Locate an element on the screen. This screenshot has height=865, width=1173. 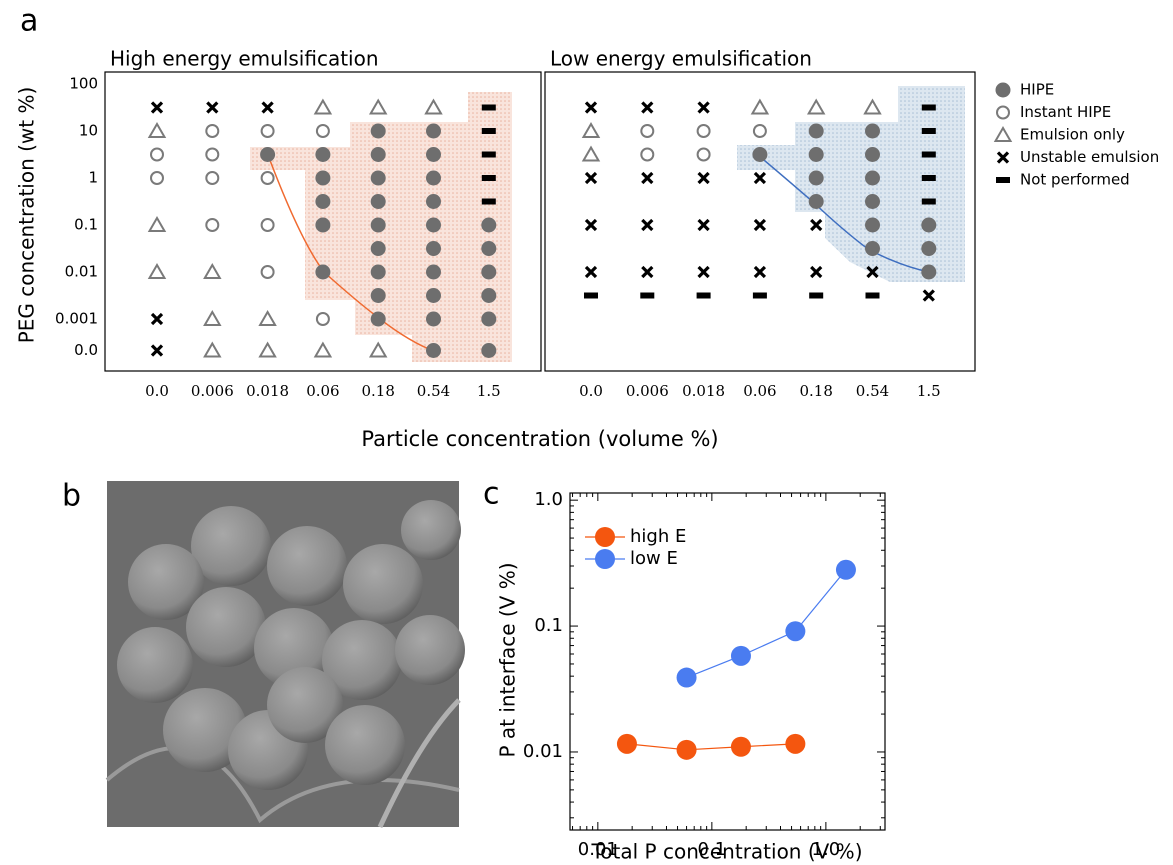
x-tick-label: 1.0 is located at coordinates (826, 849).